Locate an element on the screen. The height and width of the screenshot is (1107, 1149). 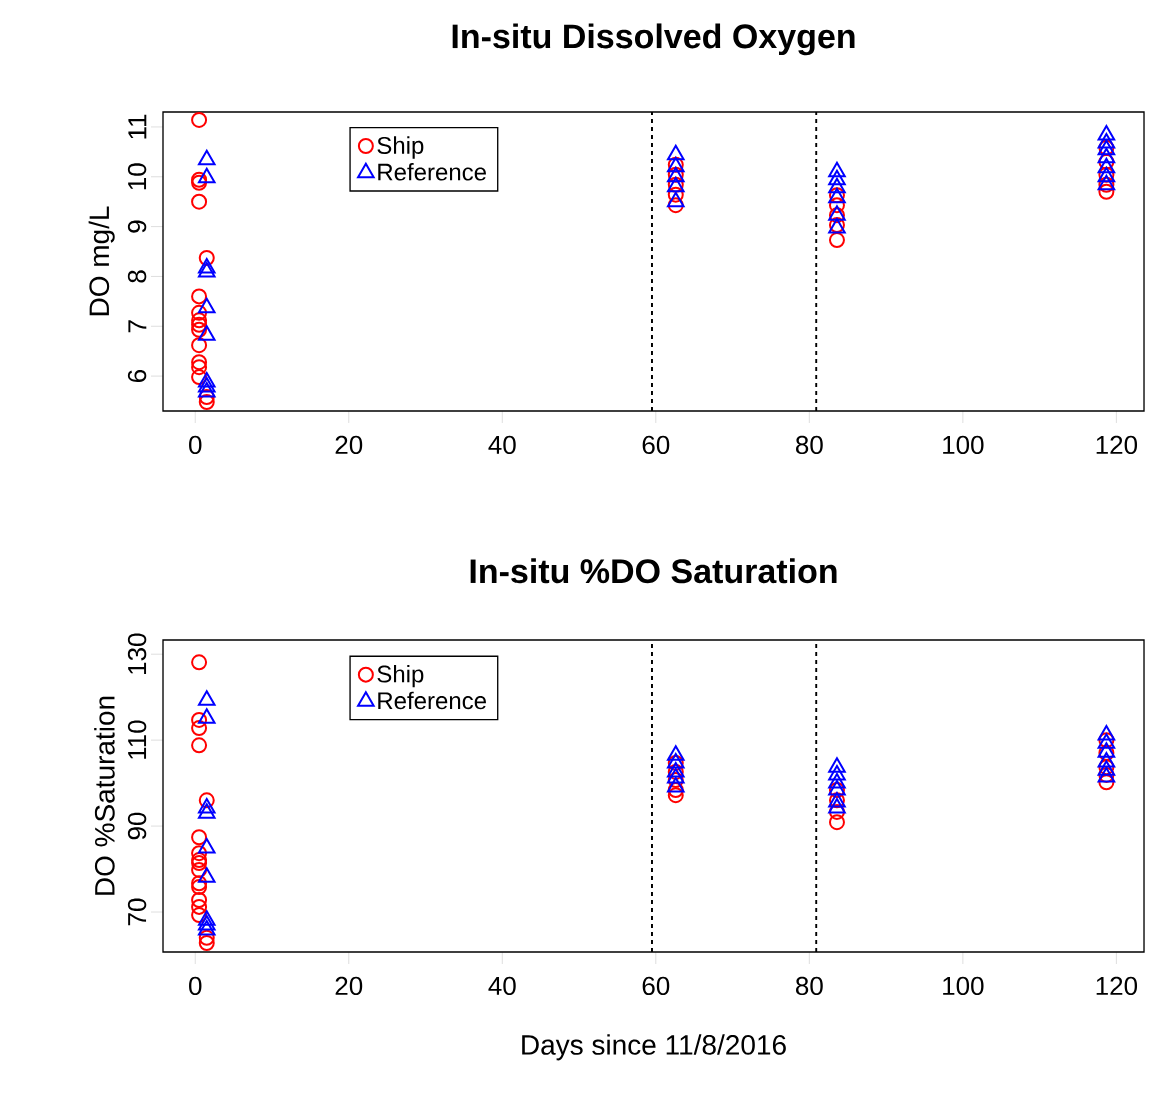
y-tick-label: 6 is located at coordinates (137, 376).